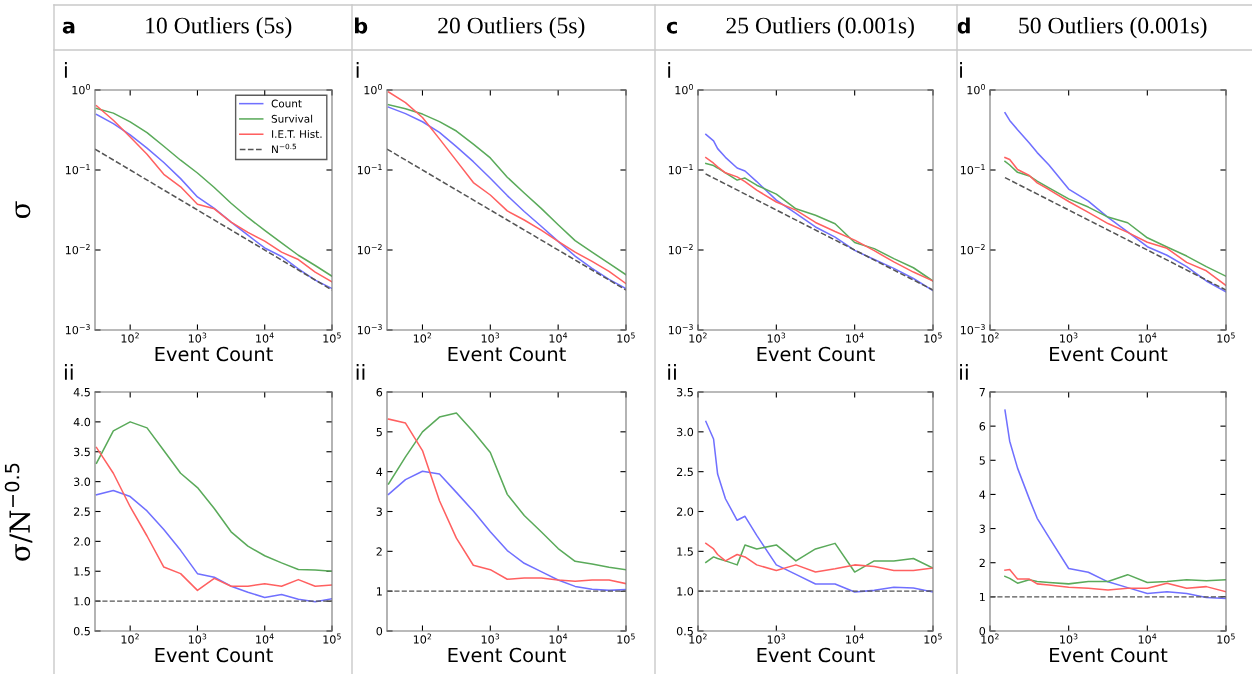 This screenshot has width=1252, height=674. Describe the element at coordinates (982, 528) in the screenshot. I see `y-tick-label: 3` at that location.